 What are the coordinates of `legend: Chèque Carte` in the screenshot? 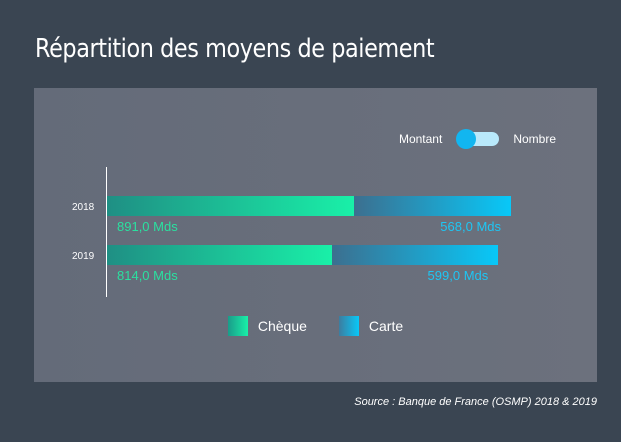 It's located at (315, 326).